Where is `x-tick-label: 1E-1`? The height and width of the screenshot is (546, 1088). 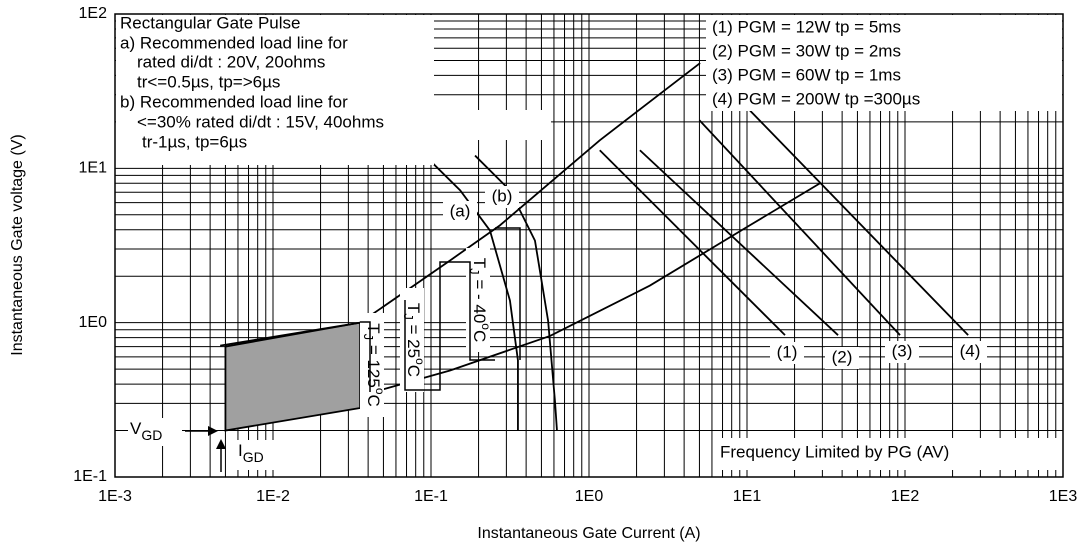
x-tick-label: 1E-1 is located at coordinates (431, 496).